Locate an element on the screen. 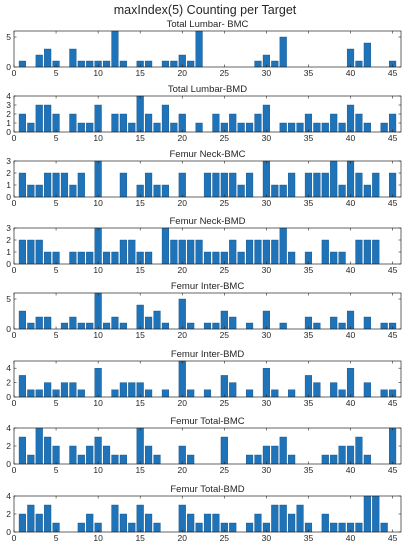  subplot-title: Femur Neck-BMD is located at coordinates (207, 221).